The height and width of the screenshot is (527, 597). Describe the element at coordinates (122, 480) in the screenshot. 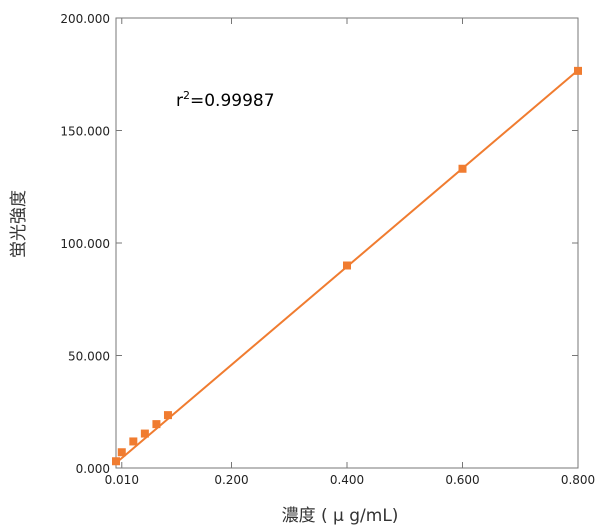

I see `x-tick-label: 0.010` at that location.